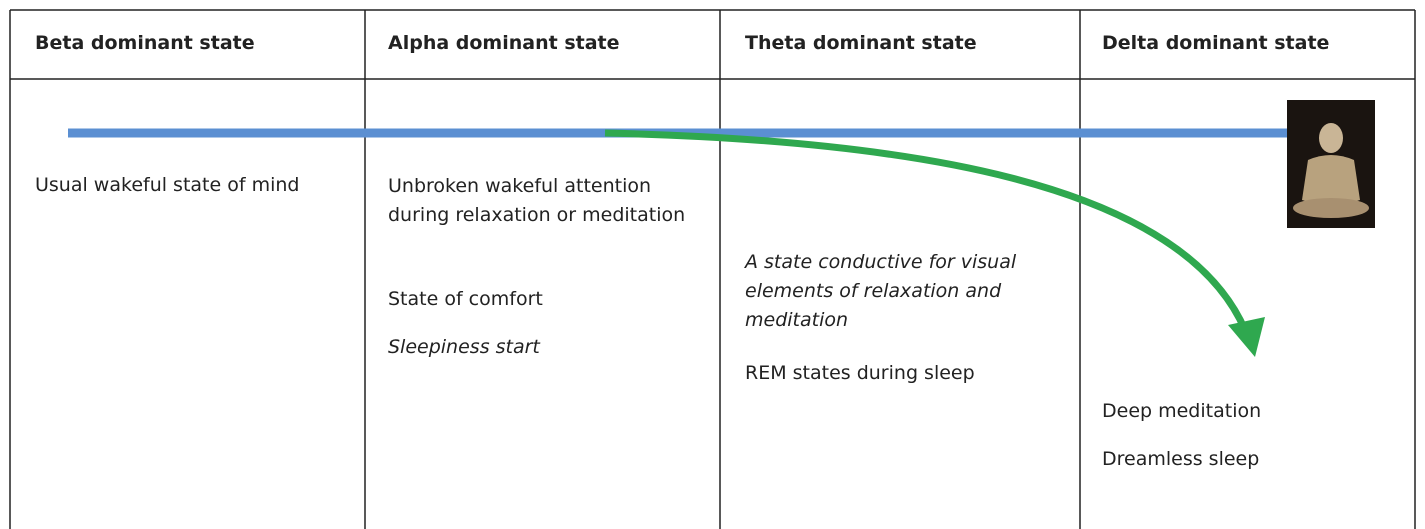 The width and height of the screenshot is (1425, 529). Describe the element at coordinates (860, 373) in the screenshot. I see `cell-text: REM states during sleep` at that location.